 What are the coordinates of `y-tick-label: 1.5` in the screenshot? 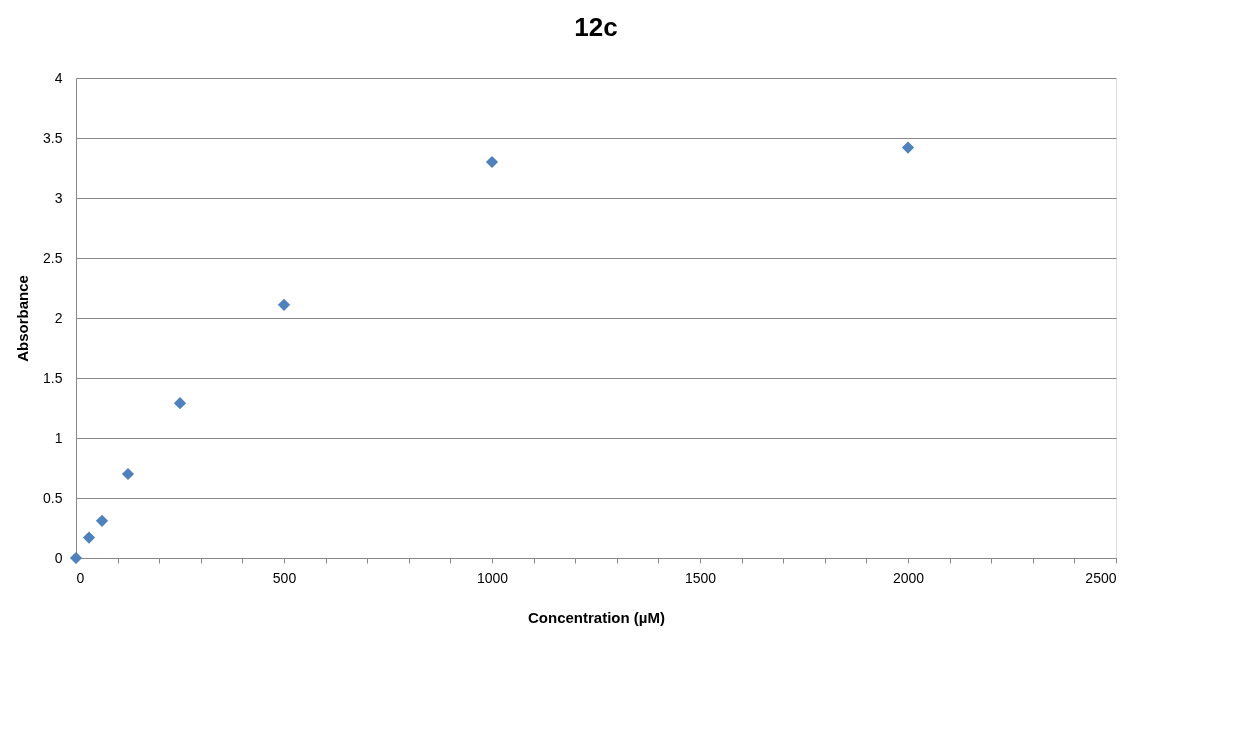 It's located at (53, 377).